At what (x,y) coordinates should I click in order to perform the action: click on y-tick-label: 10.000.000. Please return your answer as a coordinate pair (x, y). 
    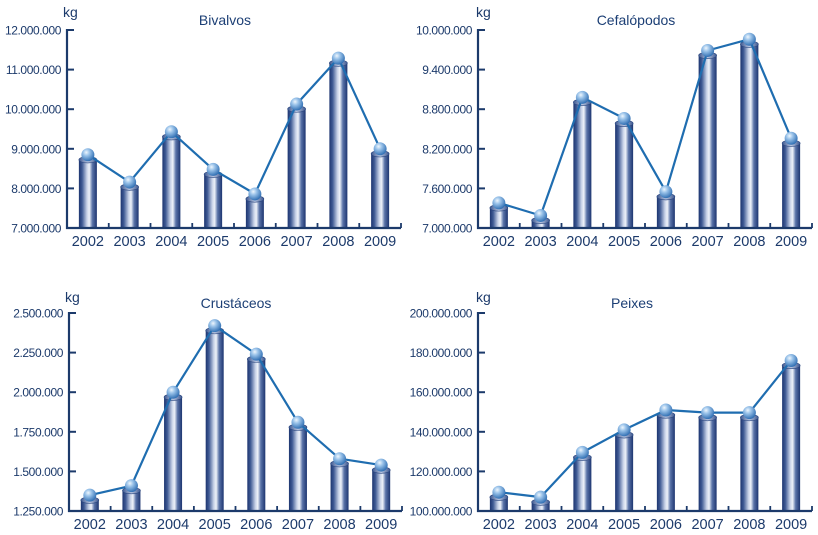
    Looking at the image, I should click on (33, 110).